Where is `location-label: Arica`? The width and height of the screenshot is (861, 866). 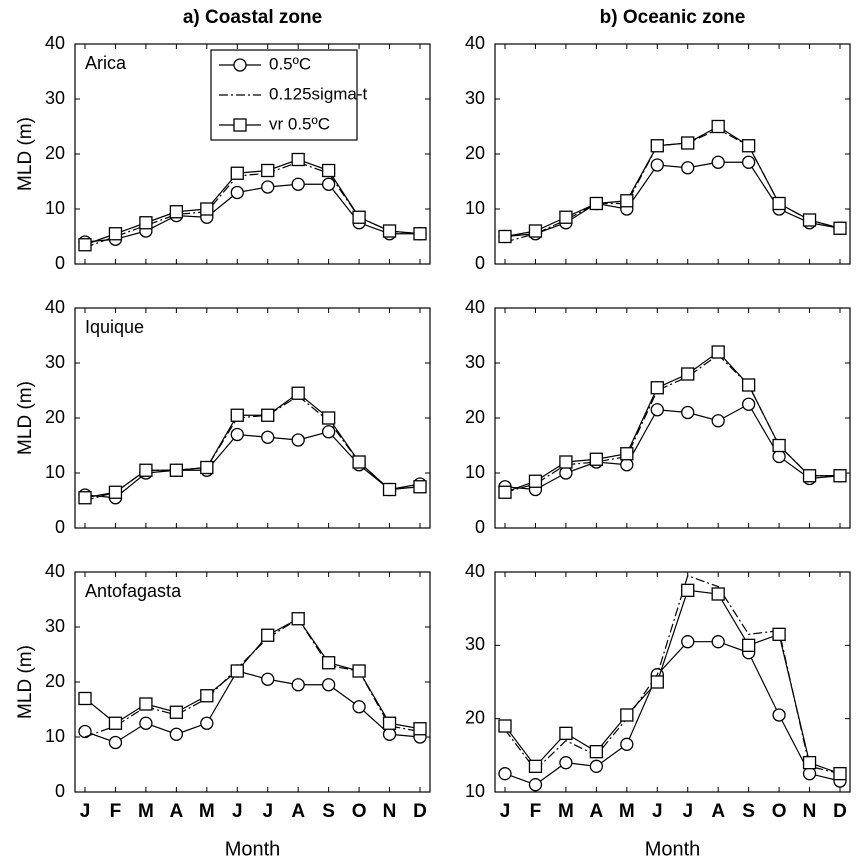
location-label: Arica is located at coordinates (106, 63).